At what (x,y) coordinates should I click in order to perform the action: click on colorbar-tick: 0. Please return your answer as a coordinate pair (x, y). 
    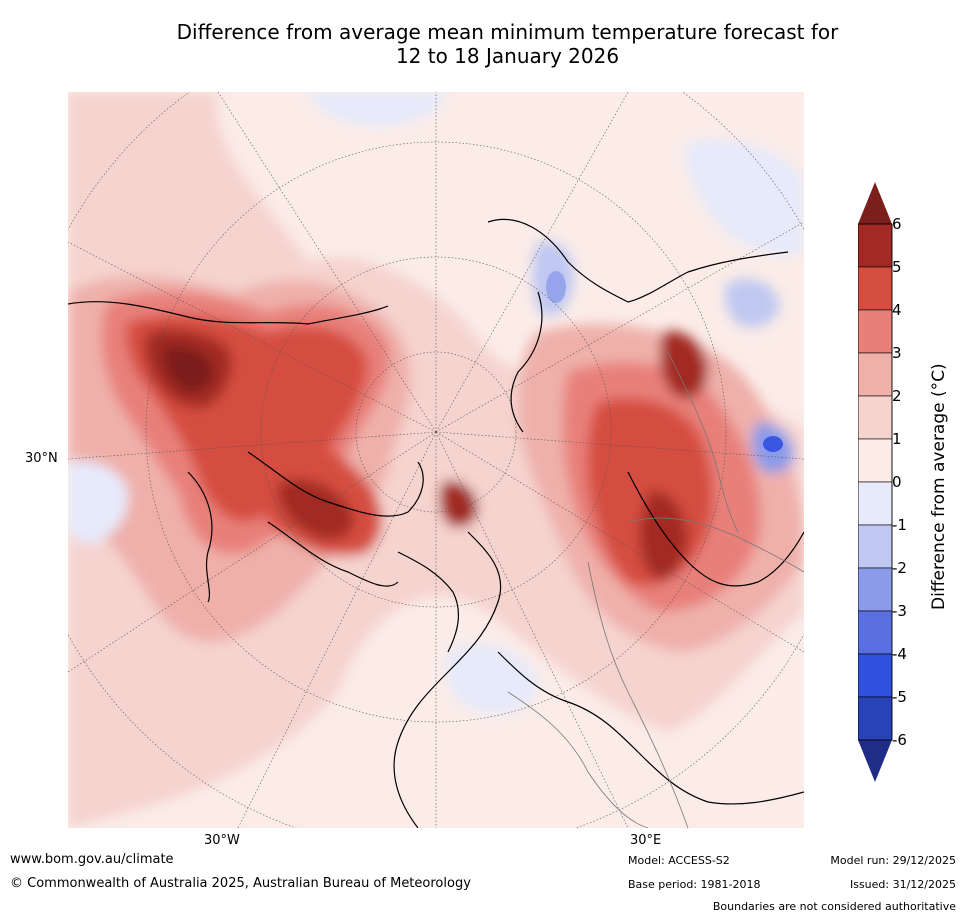
    Looking at the image, I should click on (897, 482).